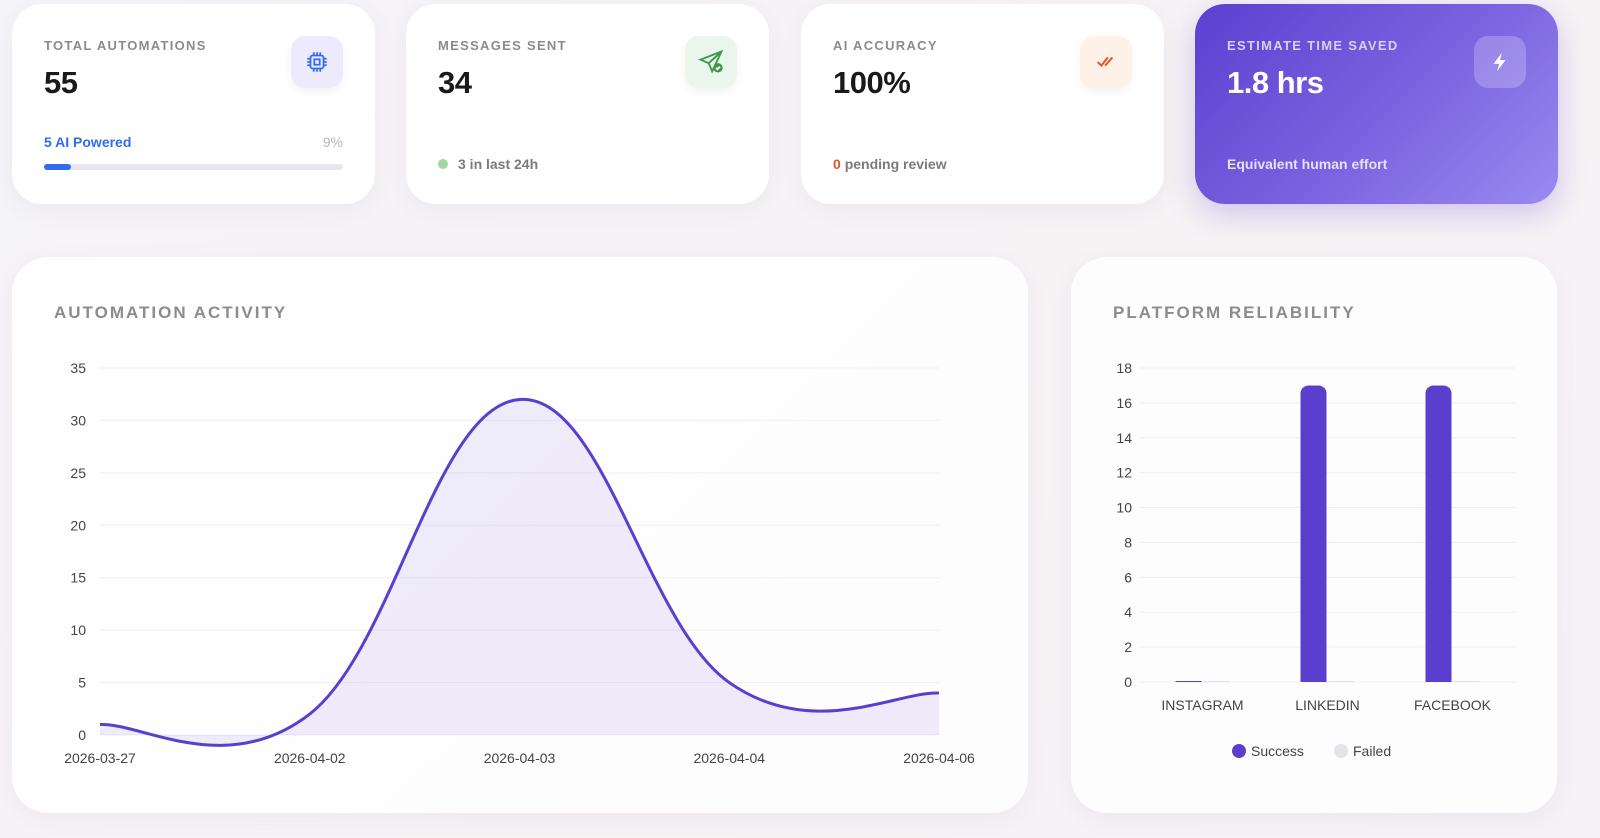 Image resolution: width=1600 pixels, height=838 pixels. I want to click on legend-label: Success, so click(1277, 751).